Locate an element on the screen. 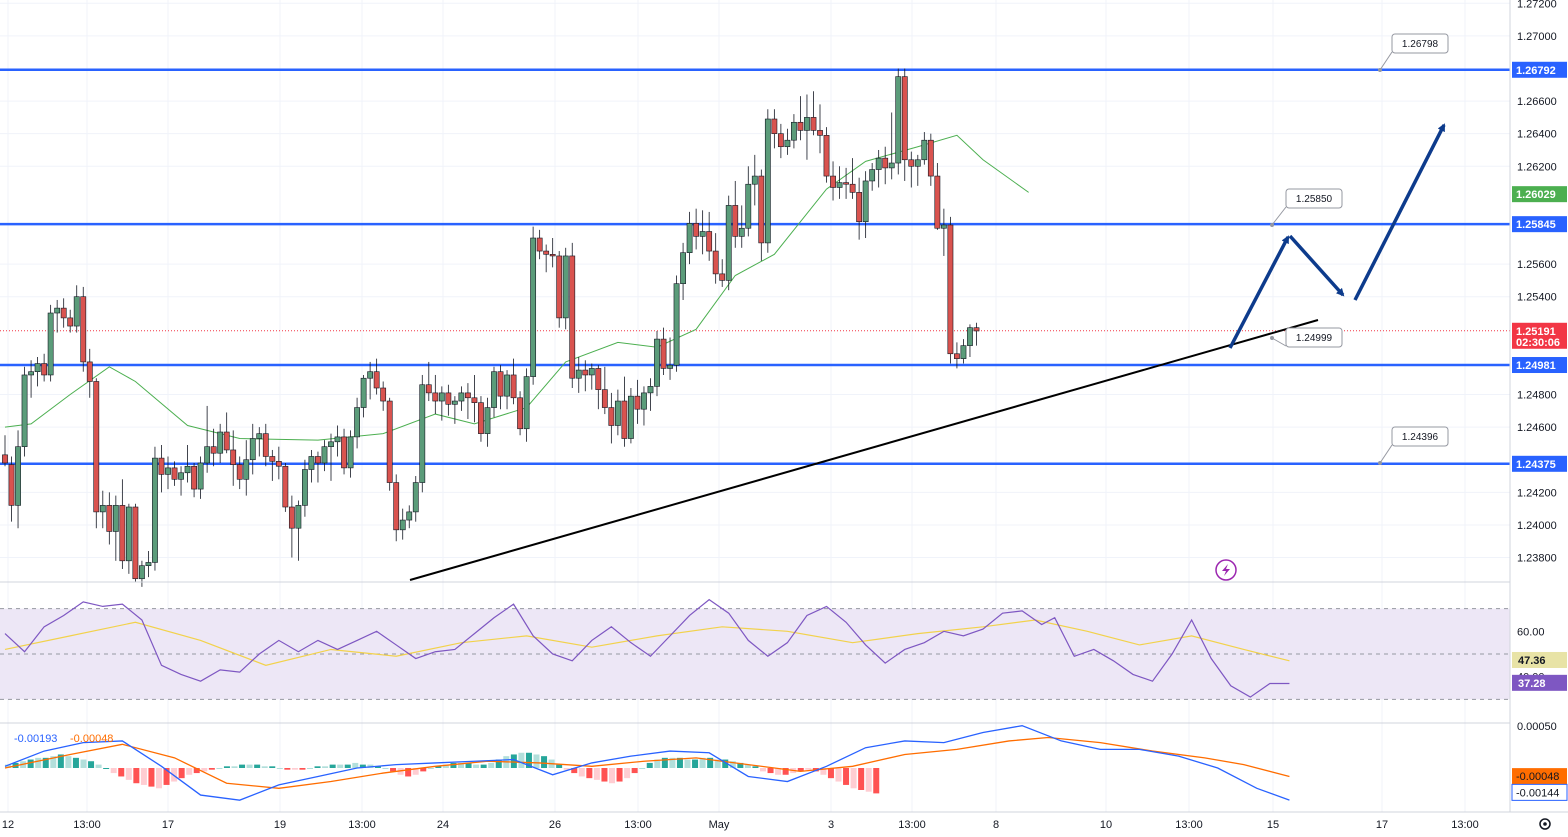 The width and height of the screenshot is (1568, 837). macd-line is located at coordinates (647, 763).